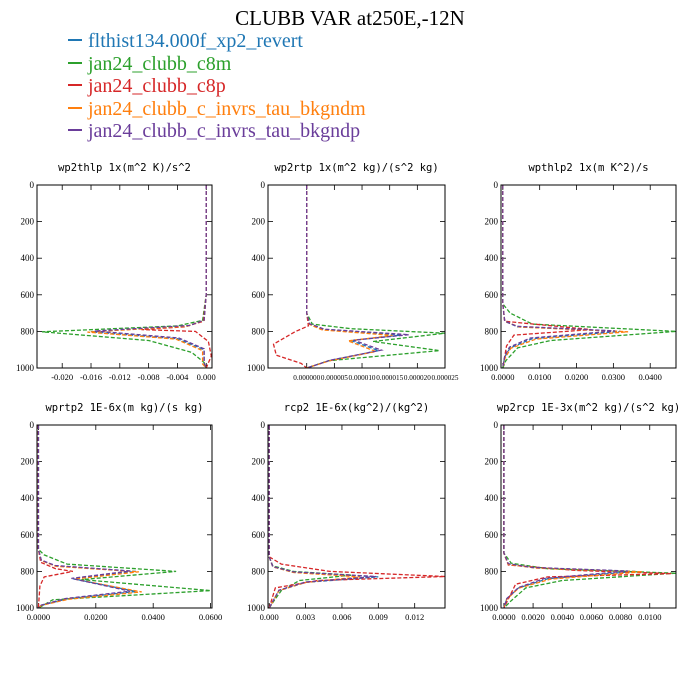  I want to click on chart-title: rcp2 1E-6x(kg^2)/(kg^2), so click(356, 408).